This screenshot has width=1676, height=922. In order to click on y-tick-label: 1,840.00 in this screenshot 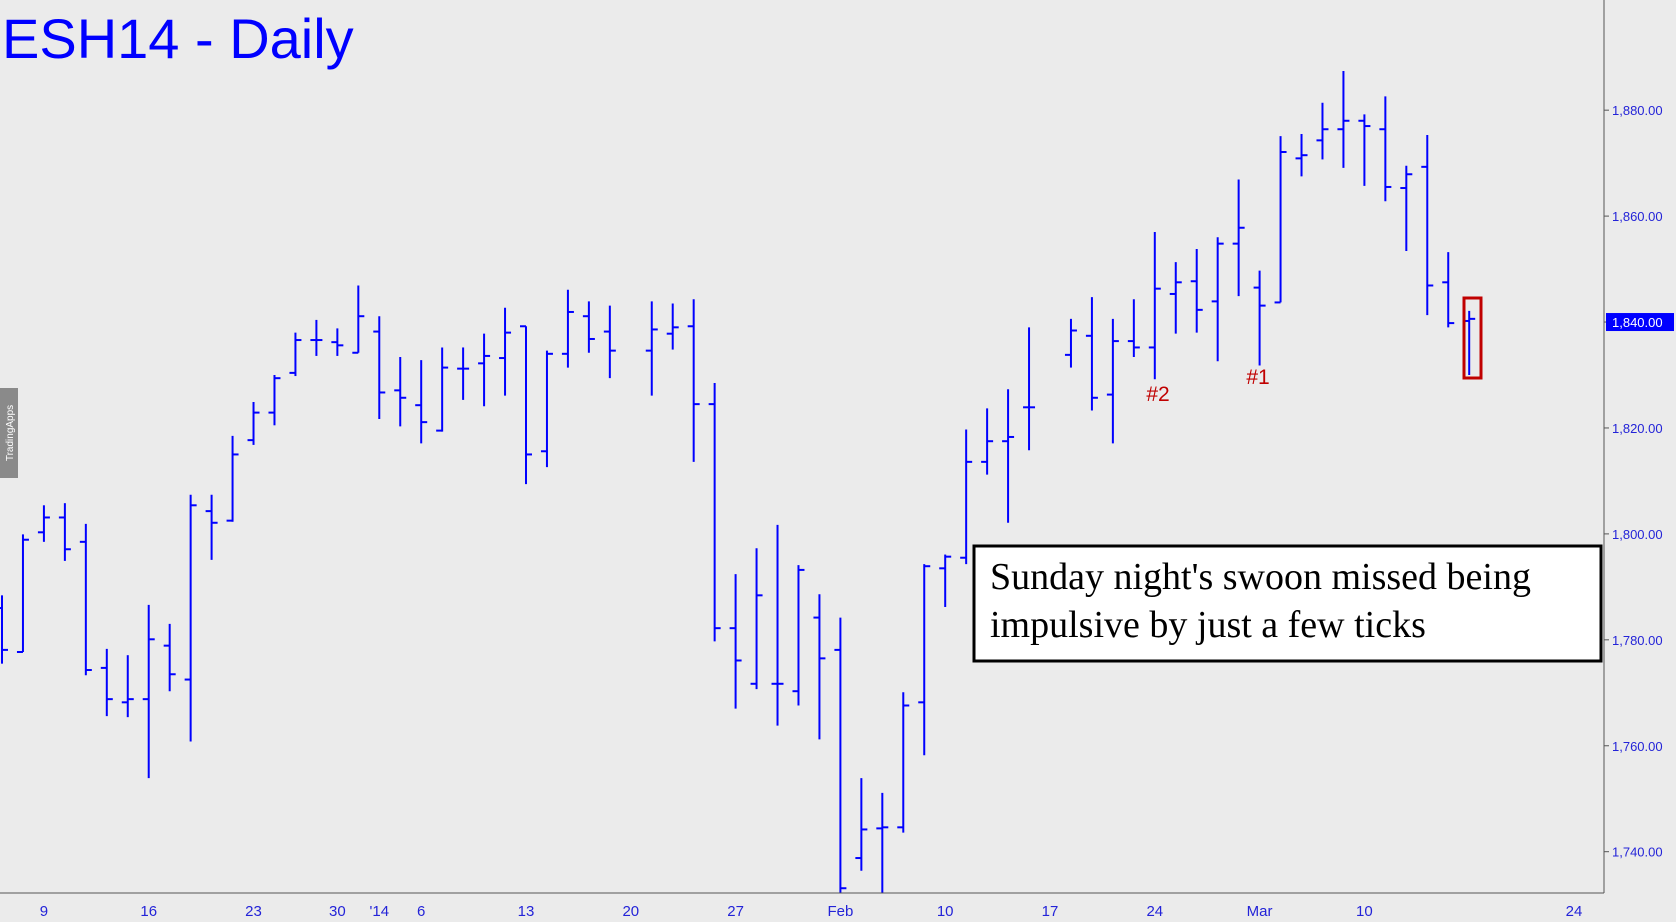, I will do `click(1637, 322)`.